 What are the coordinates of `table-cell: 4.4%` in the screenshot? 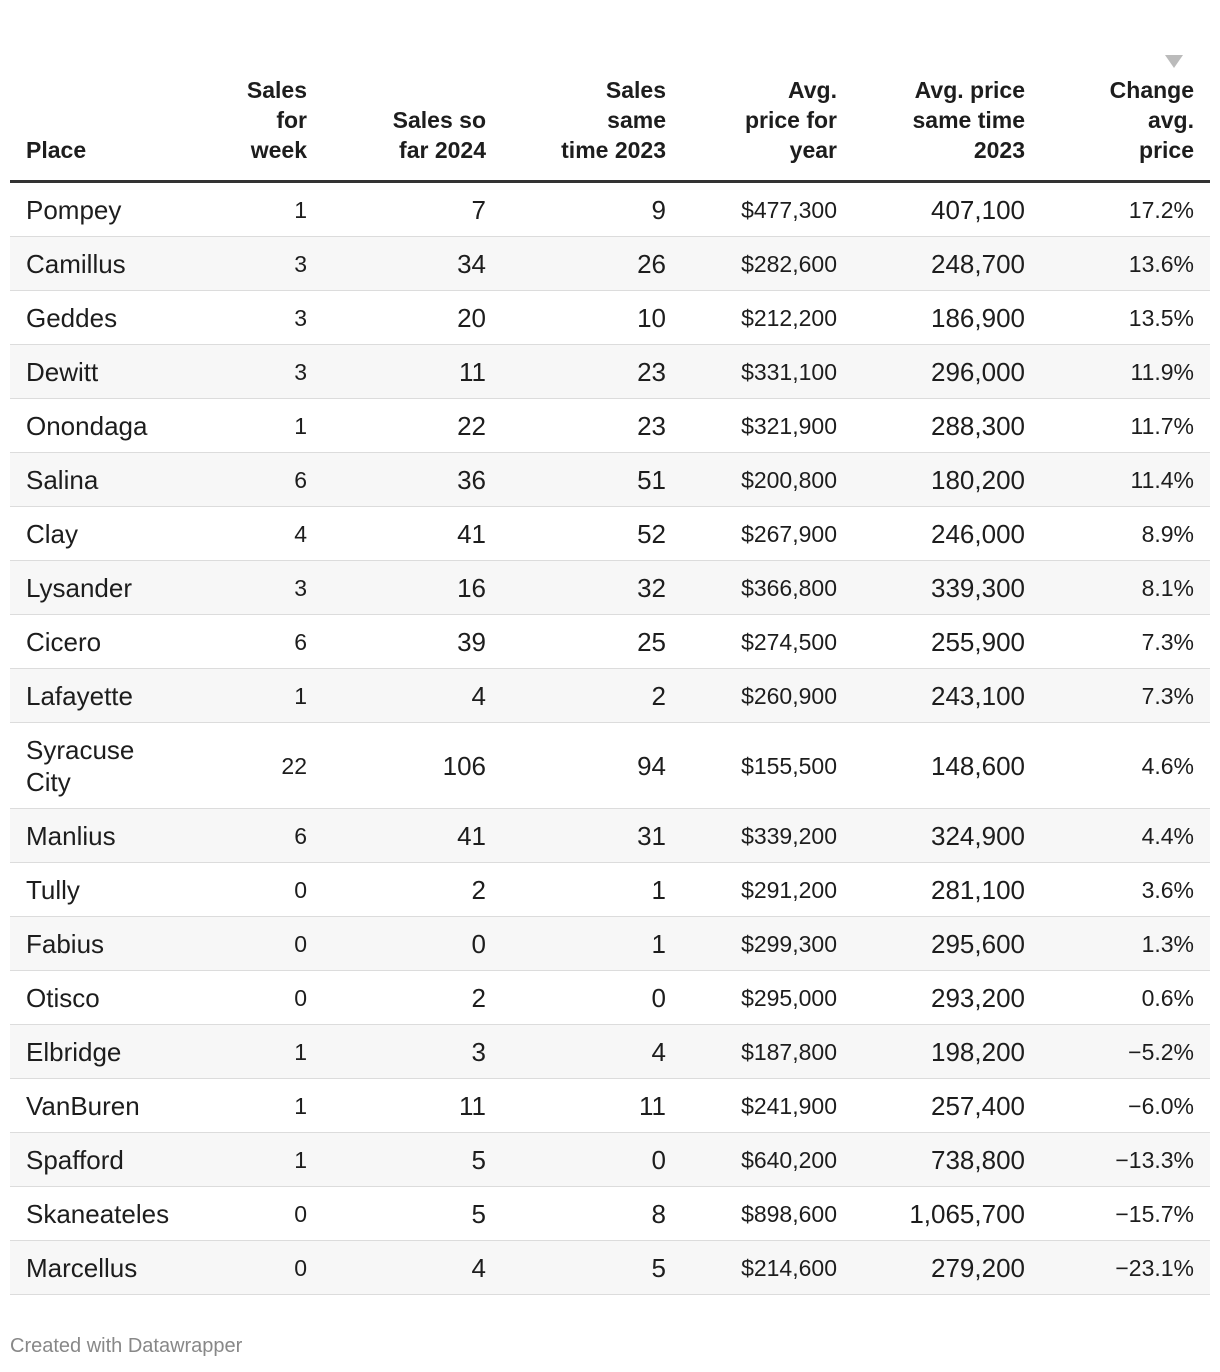 It's located at (1125, 835).